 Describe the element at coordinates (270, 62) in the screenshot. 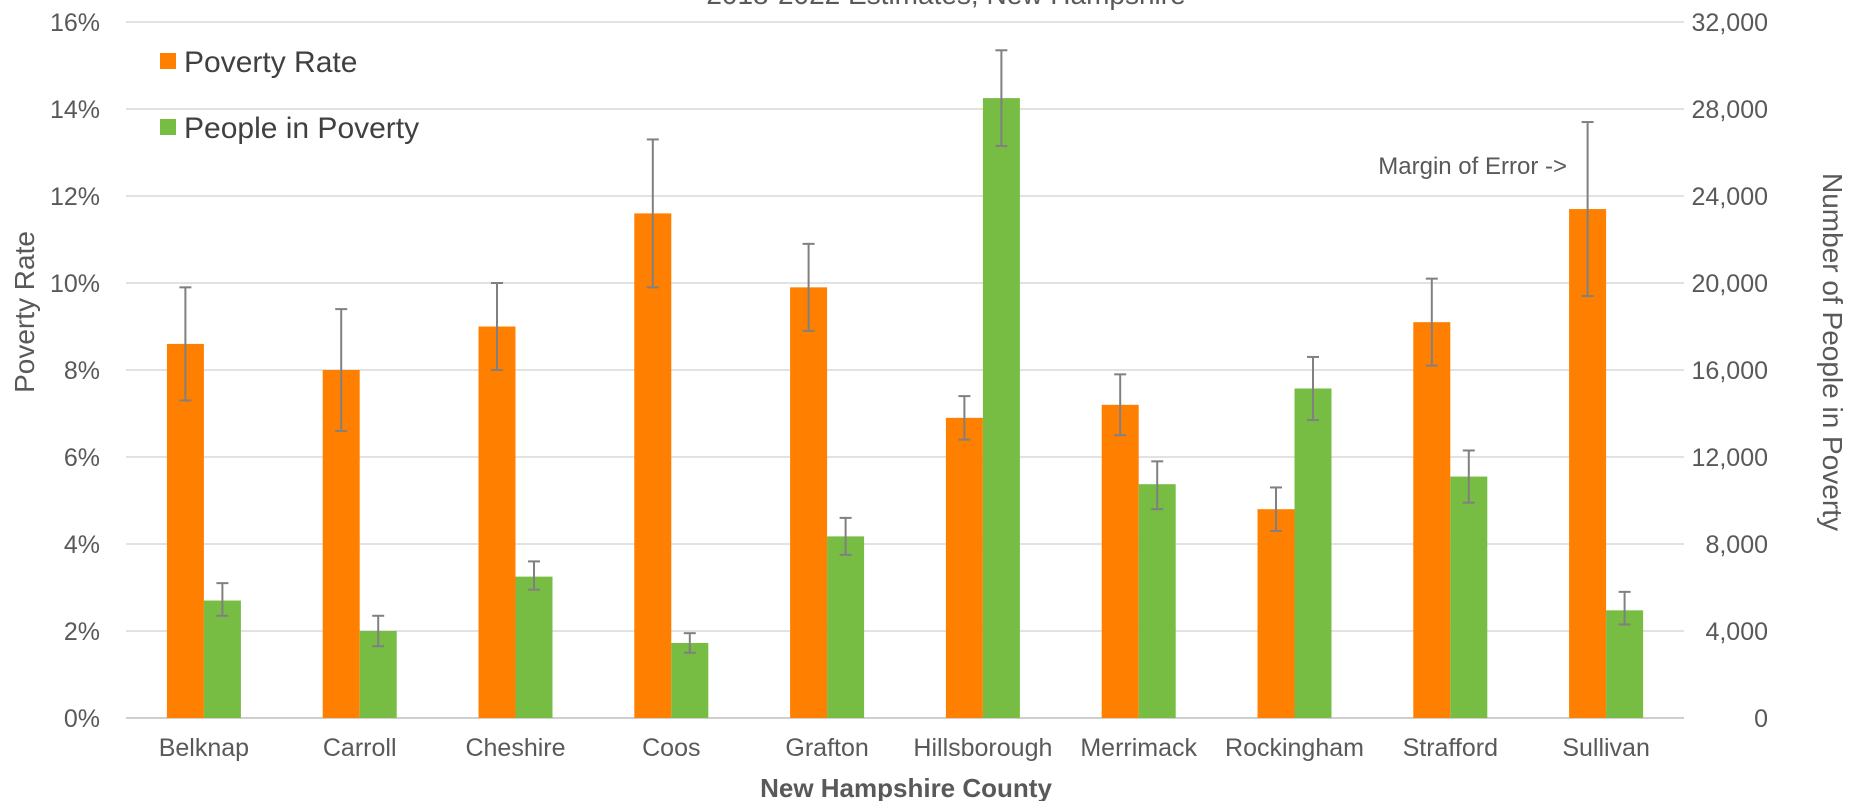

I see `legend-label-poverty-rate: Poverty Rate` at that location.